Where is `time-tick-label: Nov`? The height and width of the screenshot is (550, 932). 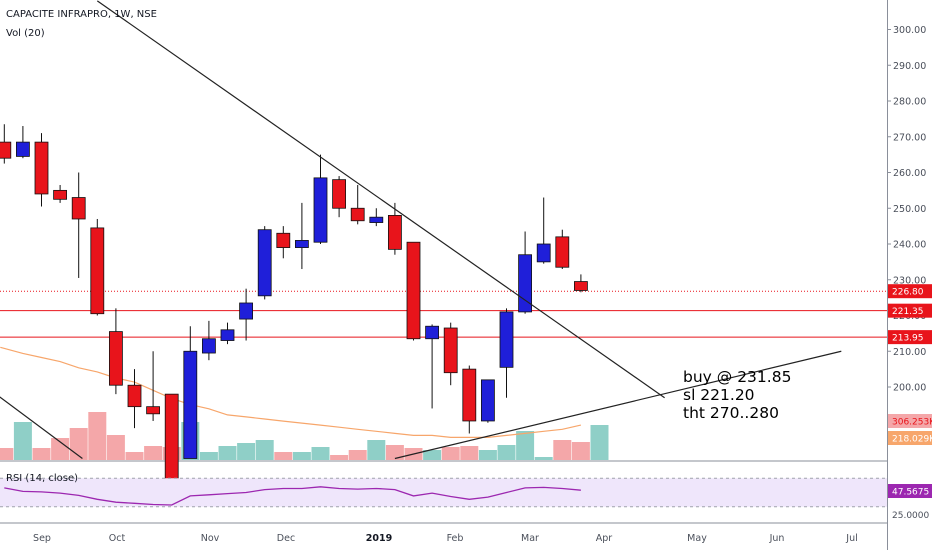 time-tick-label: Nov is located at coordinates (210, 538).